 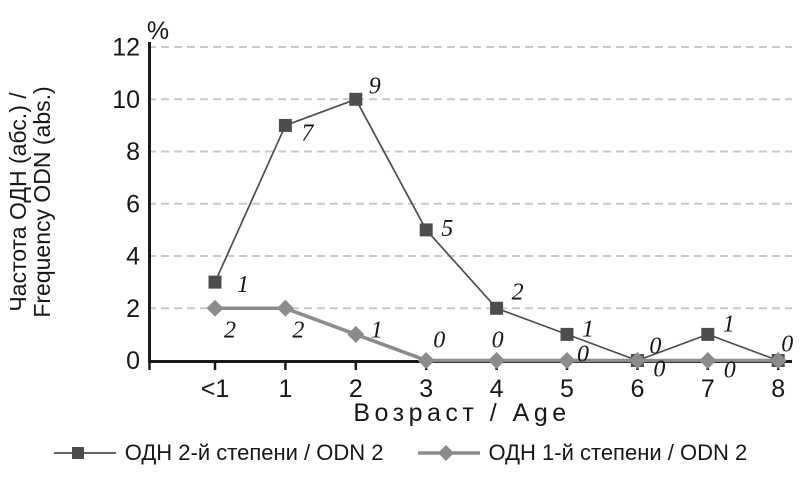 What do you see at coordinates (461, 413) in the screenshot?
I see `x-axis-title: Возраст / Age` at bounding box center [461, 413].